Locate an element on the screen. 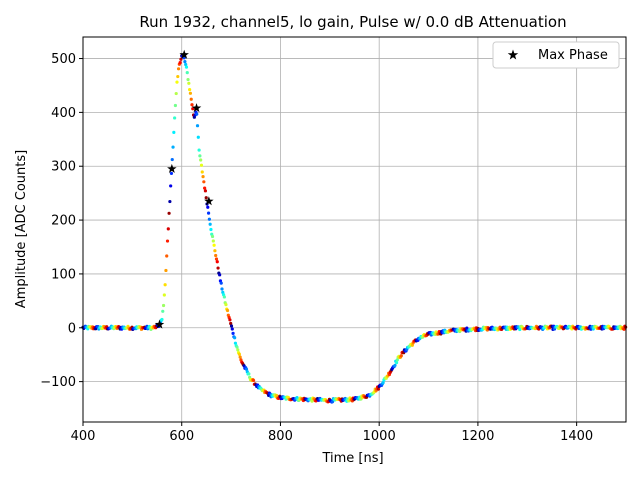  y-tick-label: 300 is located at coordinates (63, 167).